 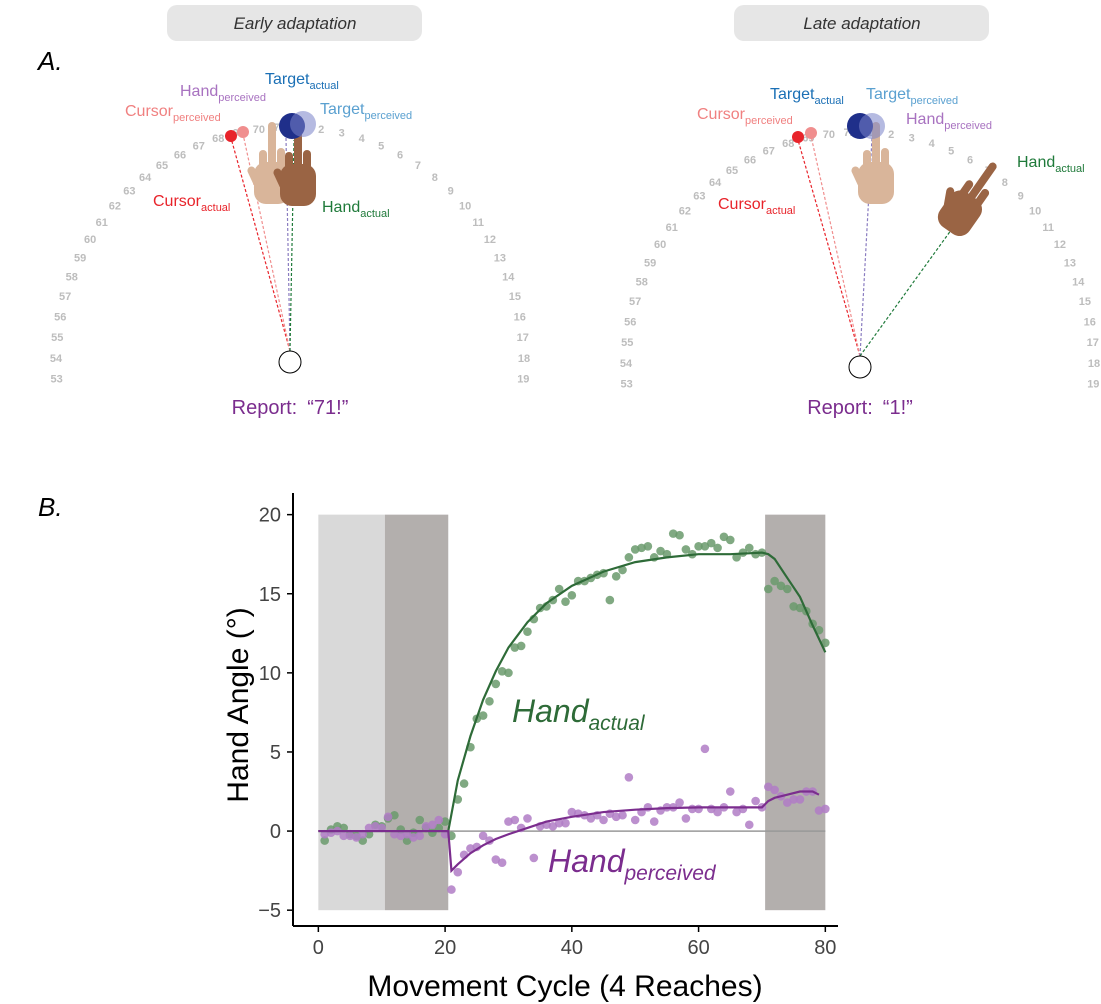 I want to click on label-sub: actual, so click(x=323, y=86).